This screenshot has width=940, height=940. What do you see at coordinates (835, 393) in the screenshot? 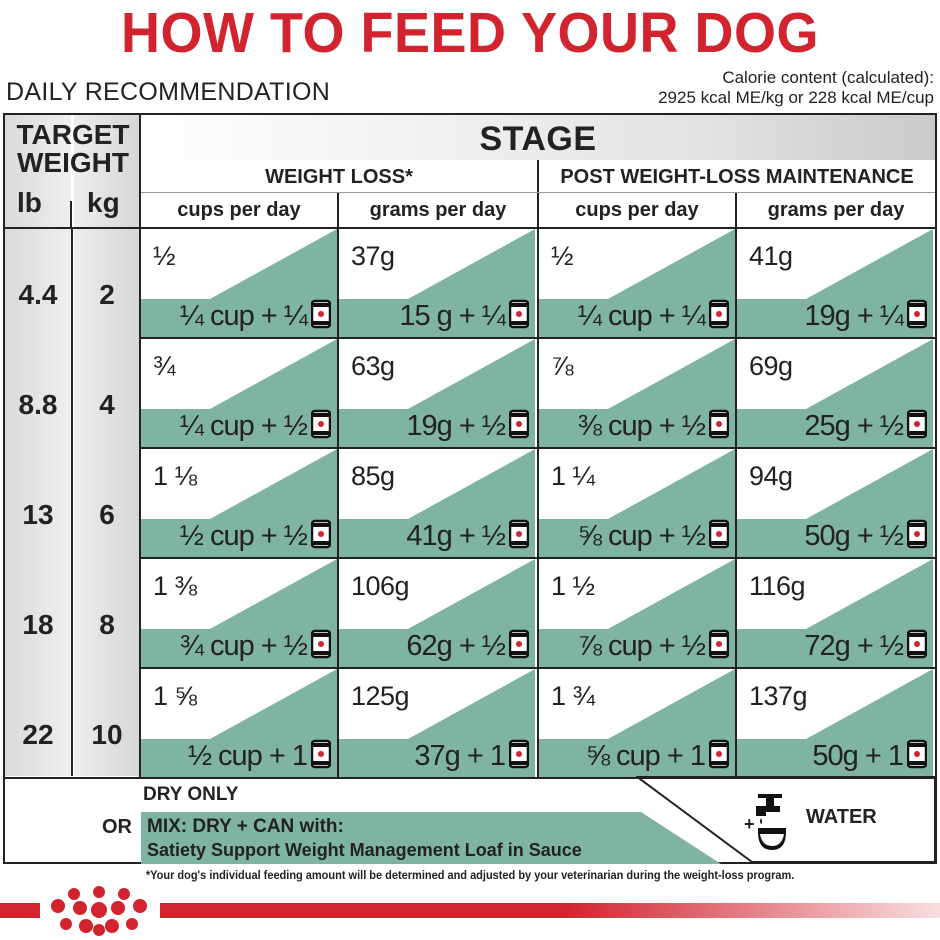
I see `feeding-cell: 69g 25g + ½` at bounding box center [835, 393].